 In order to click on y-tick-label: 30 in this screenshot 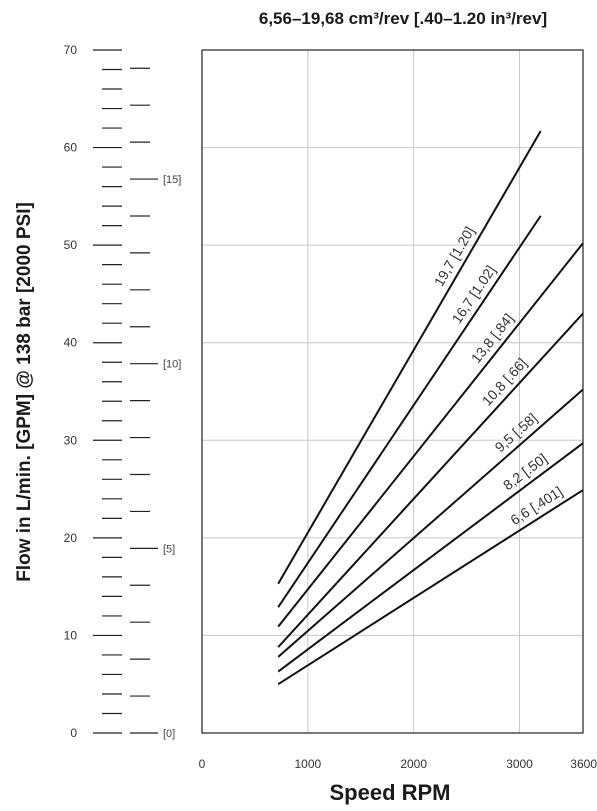, I will do `click(71, 440)`.